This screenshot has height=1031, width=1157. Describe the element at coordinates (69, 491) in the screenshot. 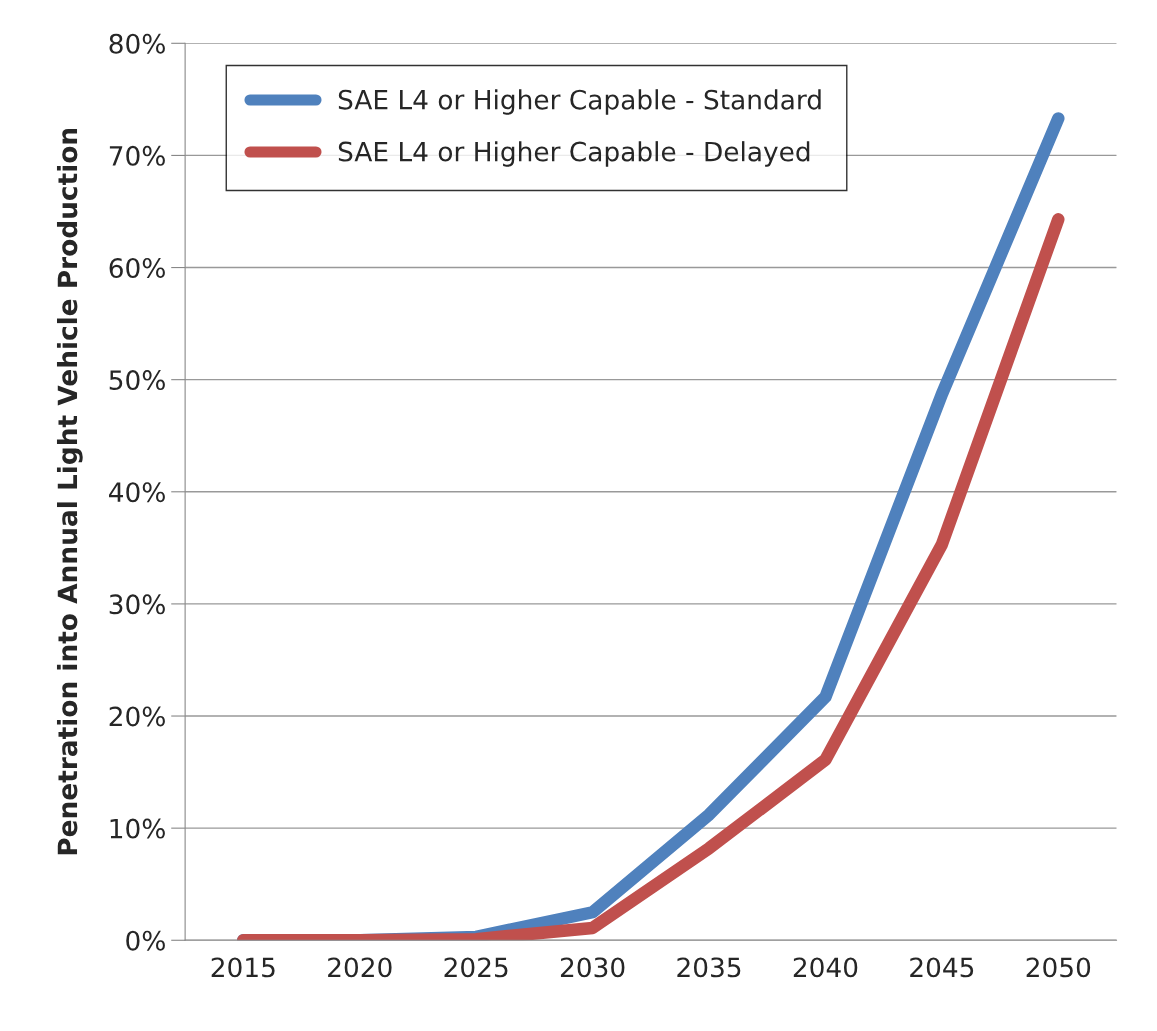

I see `y-axis-title: Penetration into Annual Light Vehicle Production` at that location.